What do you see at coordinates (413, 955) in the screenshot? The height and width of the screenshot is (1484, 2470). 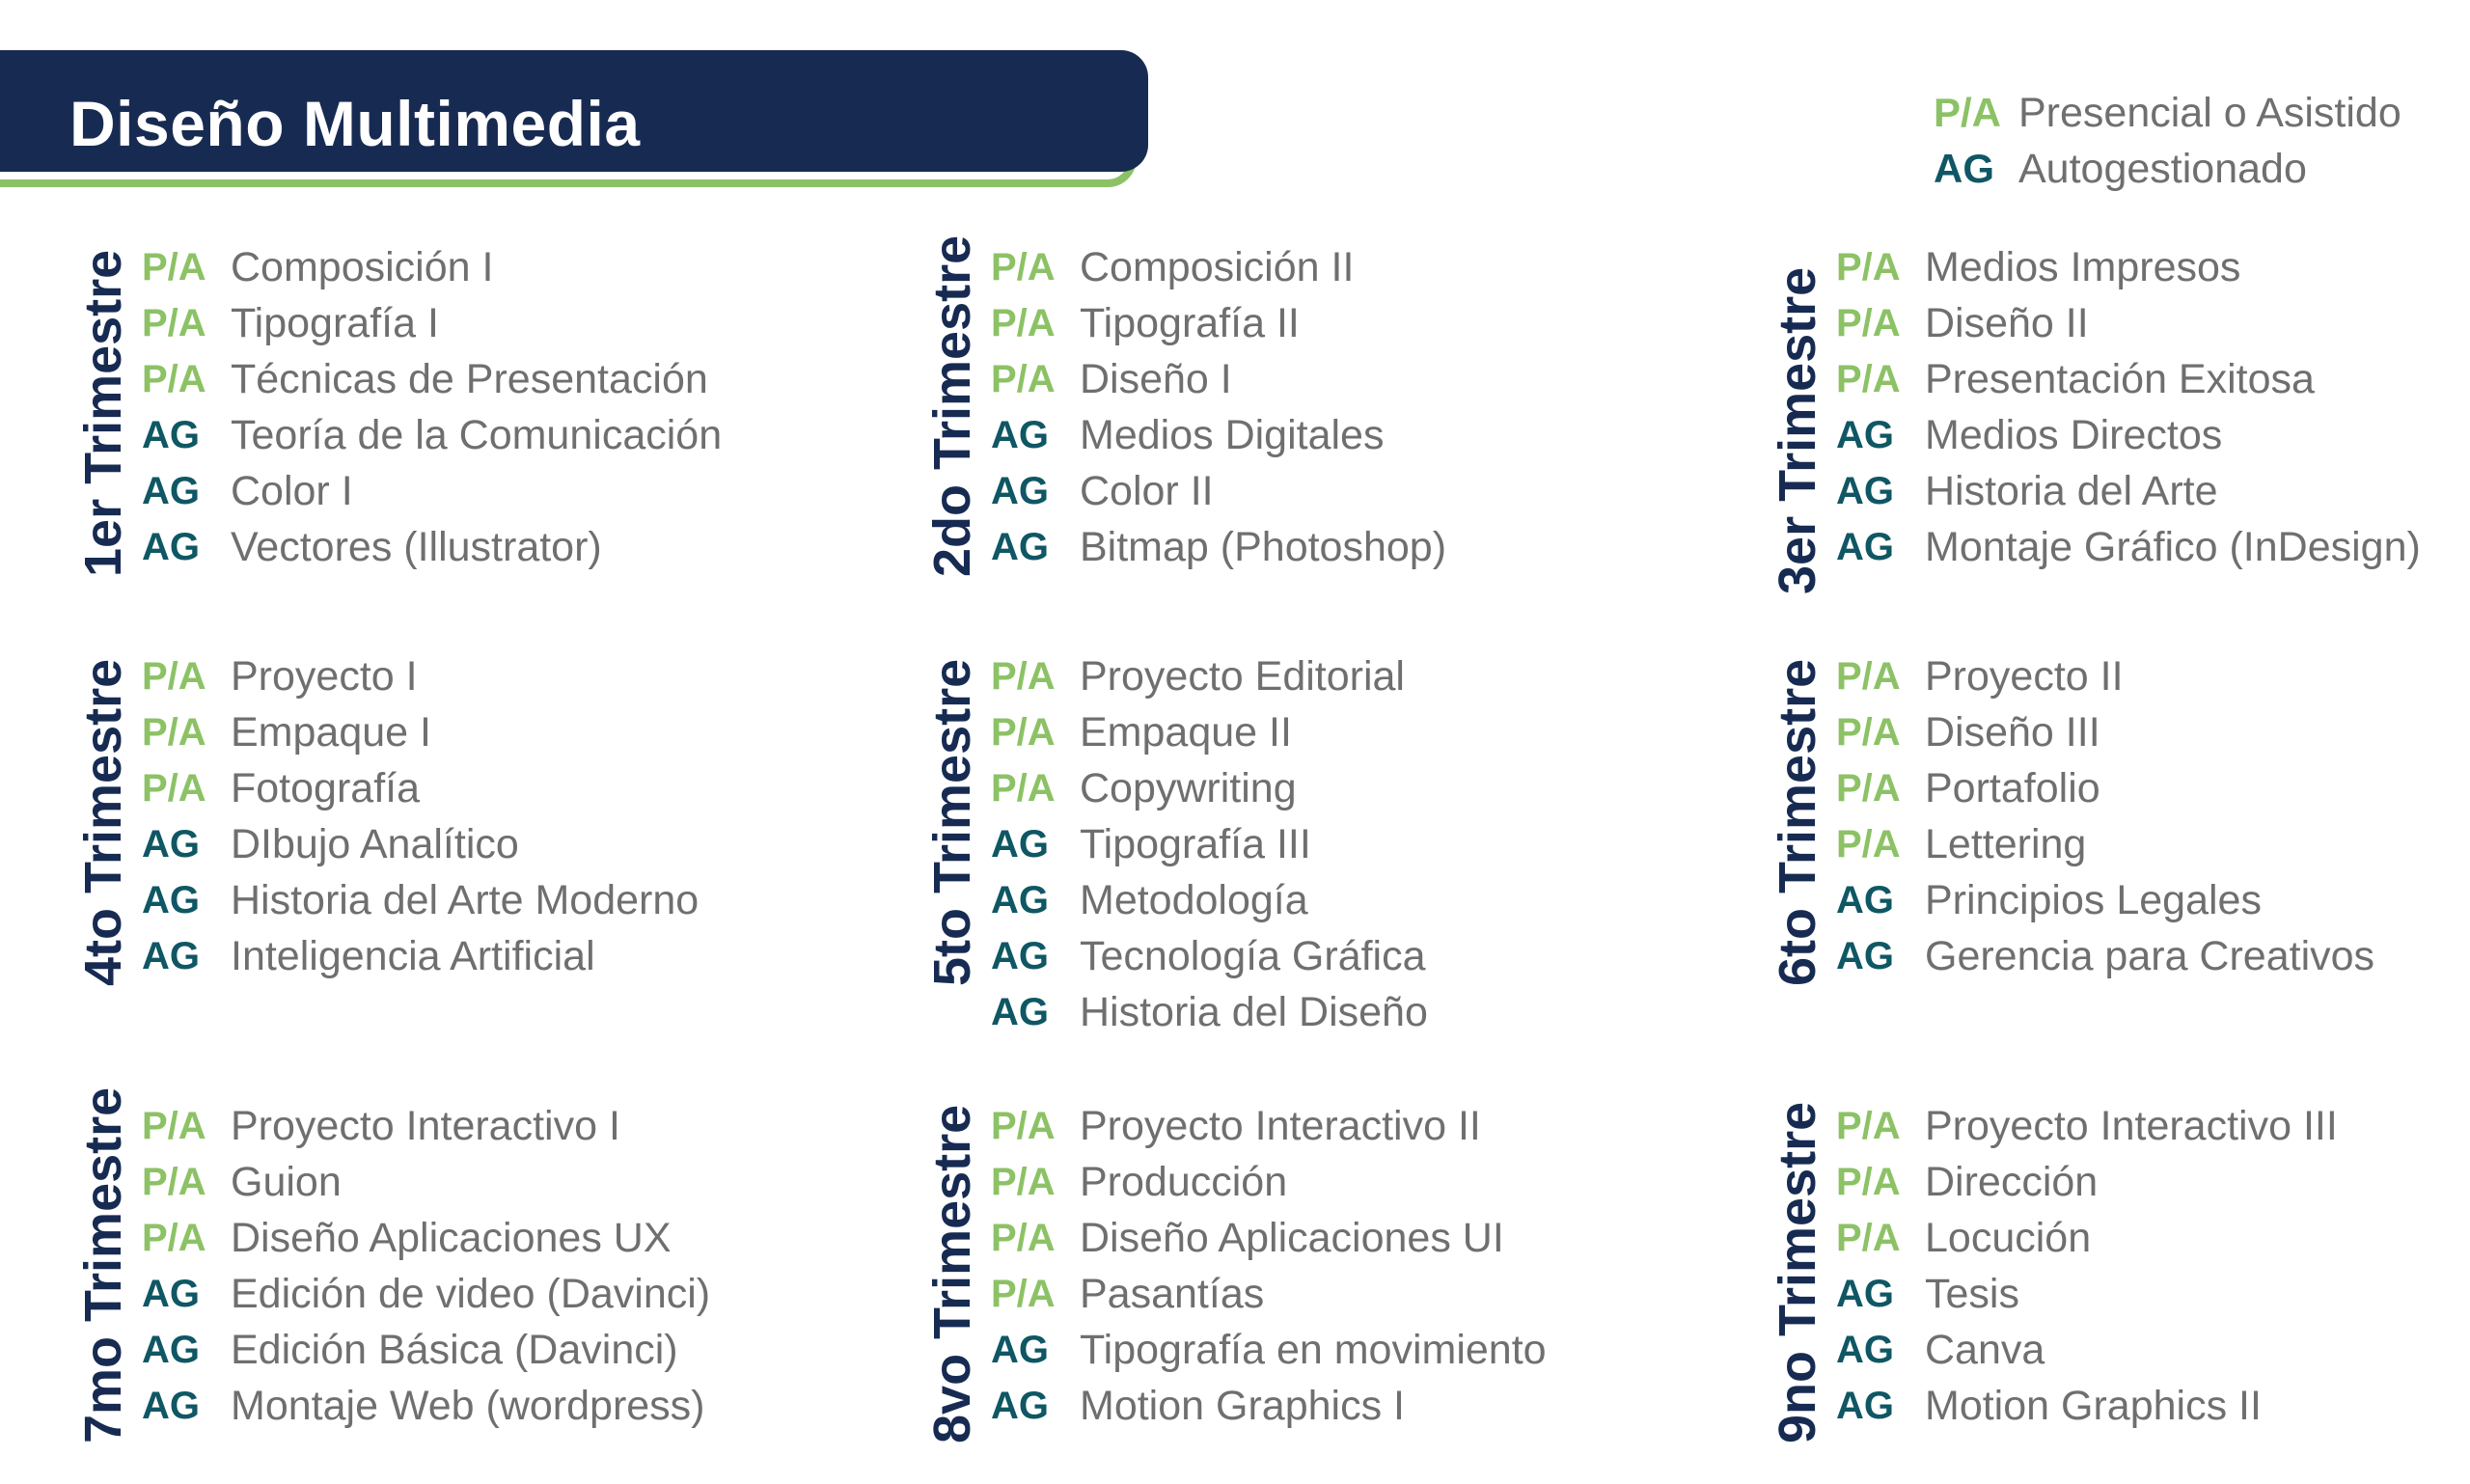 I see `course-name: Inteligencia Artificial` at bounding box center [413, 955].